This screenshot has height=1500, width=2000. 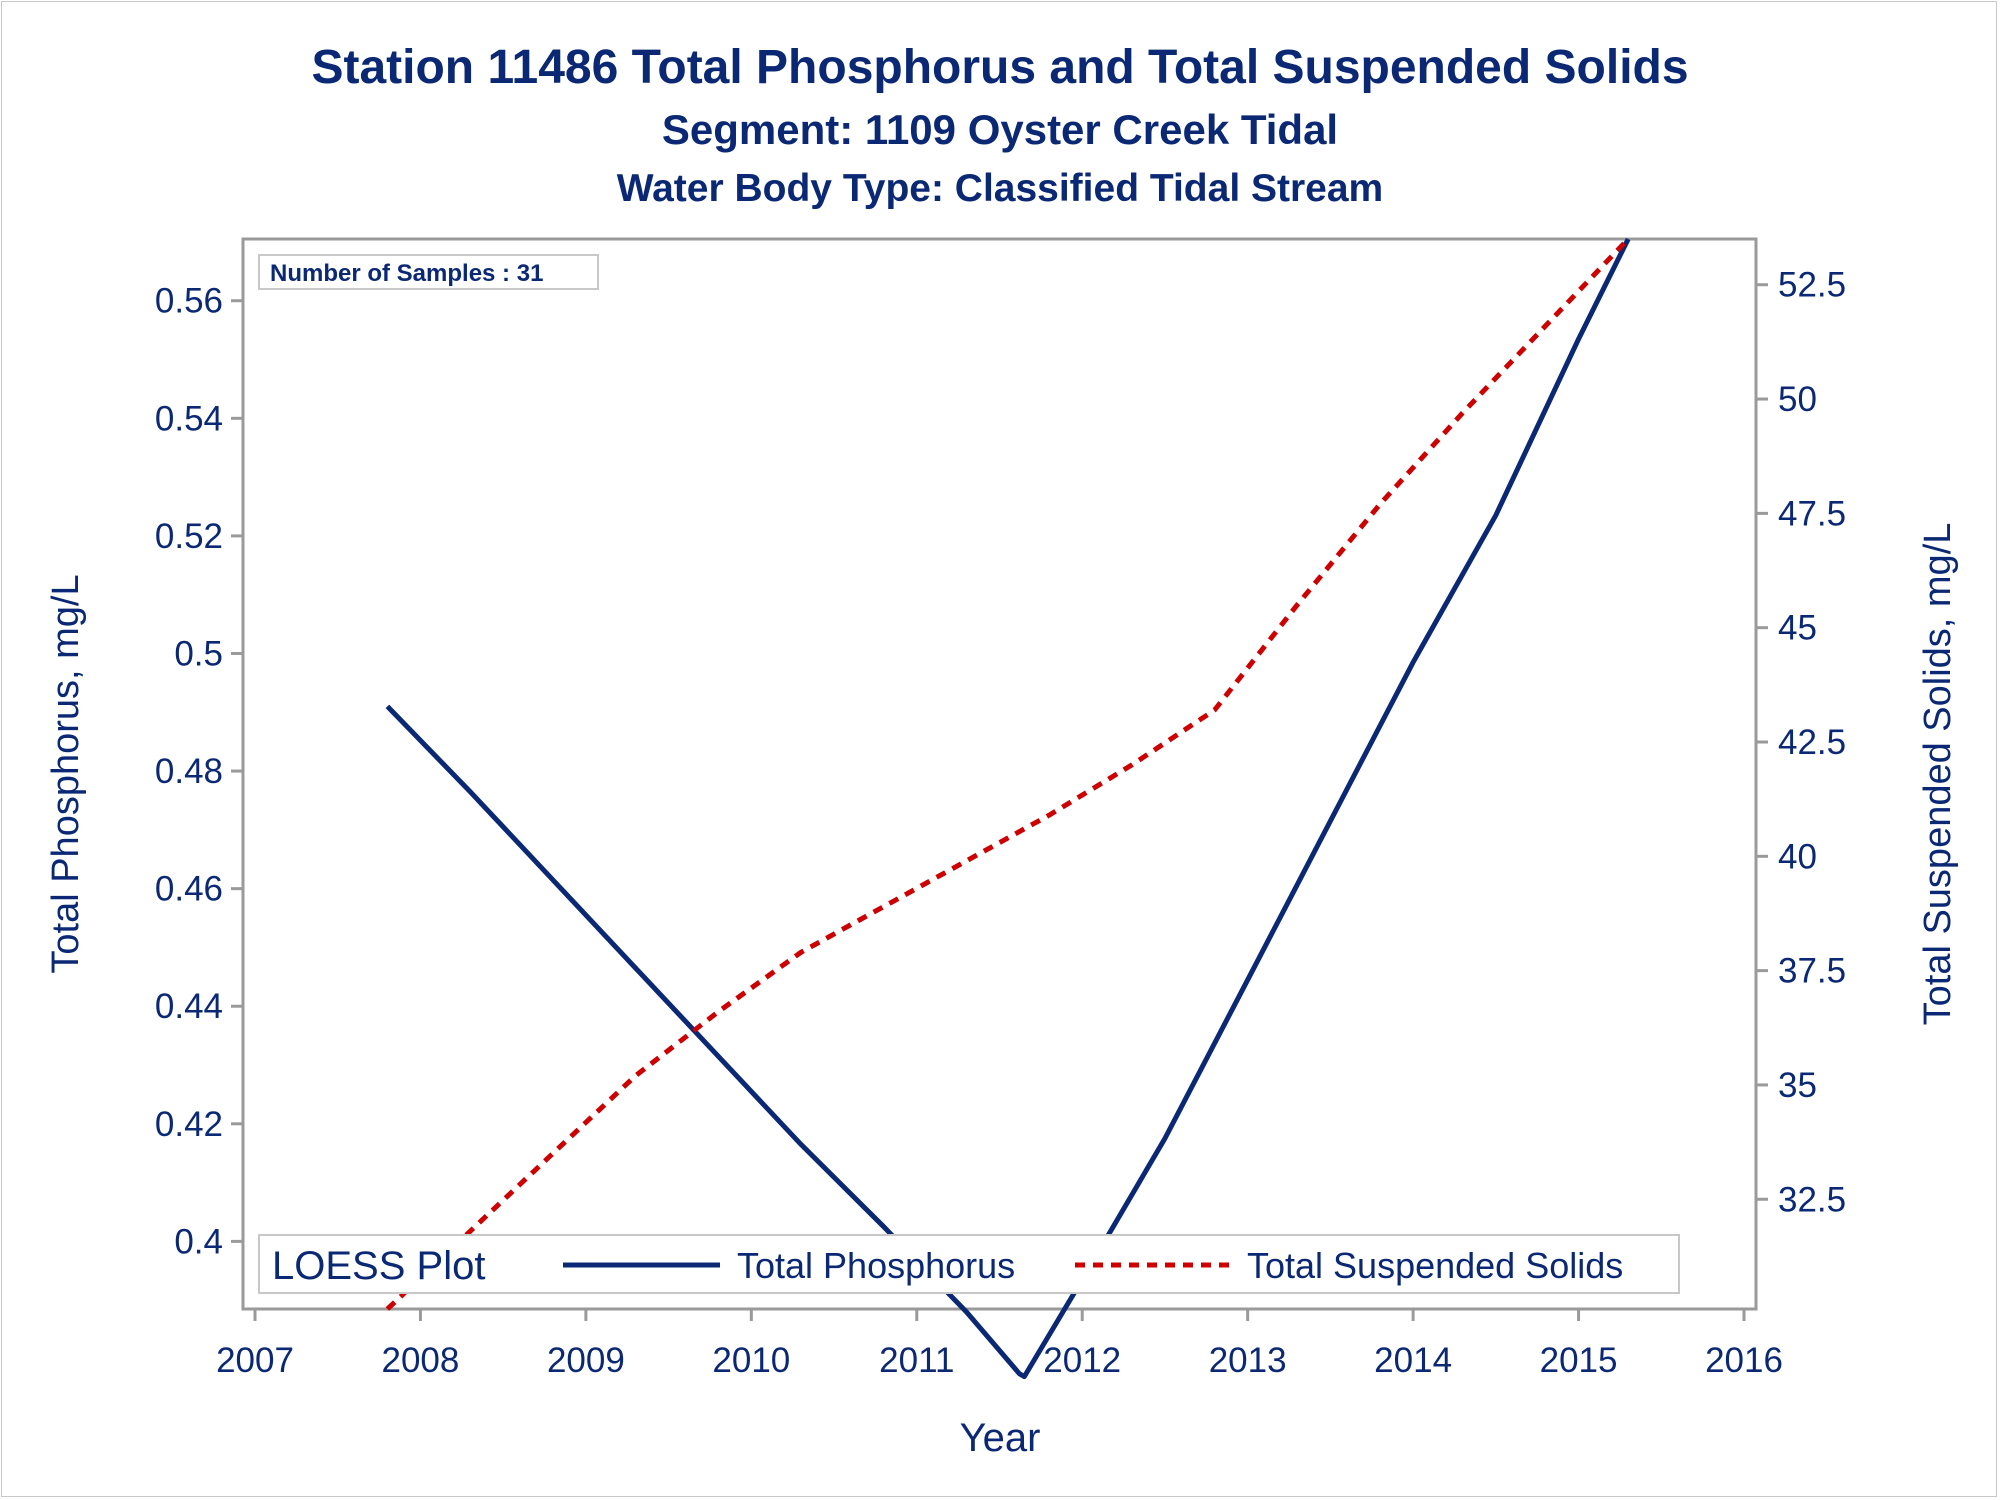 What do you see at coordinates (1938, 774) in the screenshot?
I see `right-y-axis-label: Total Suspended Solids, mg/L` at bounding box center [1938, 774].